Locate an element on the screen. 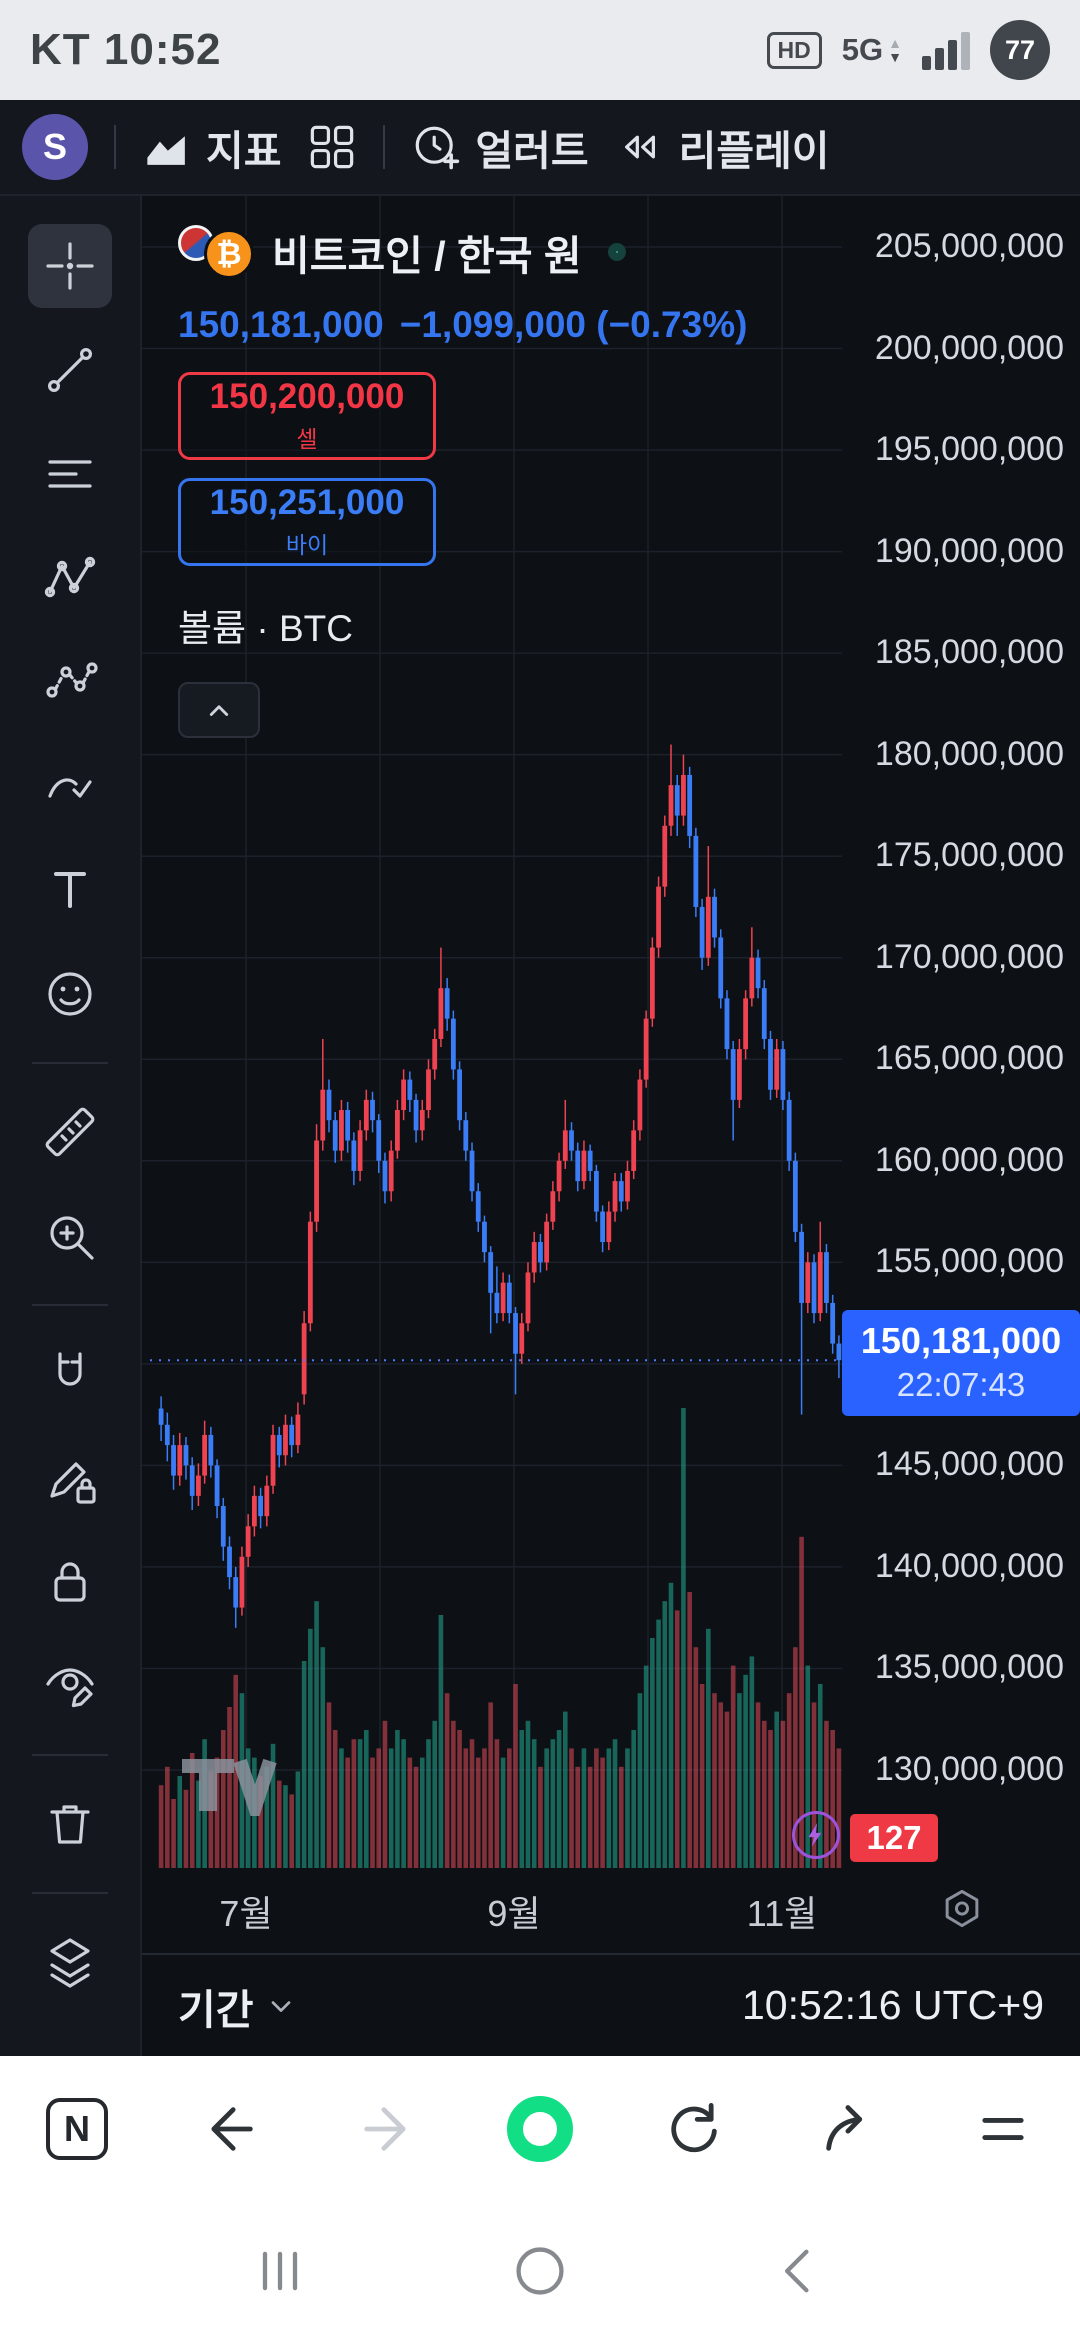  indicators-label: 지표 is located at coordinates (244, 151).